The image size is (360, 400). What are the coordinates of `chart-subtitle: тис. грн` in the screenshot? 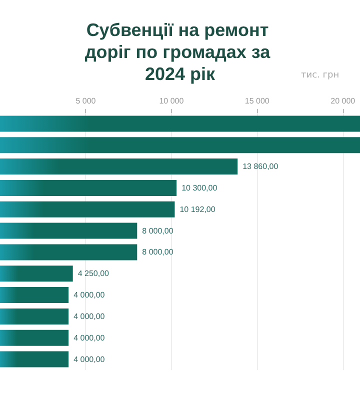 It's located at (320, 75).